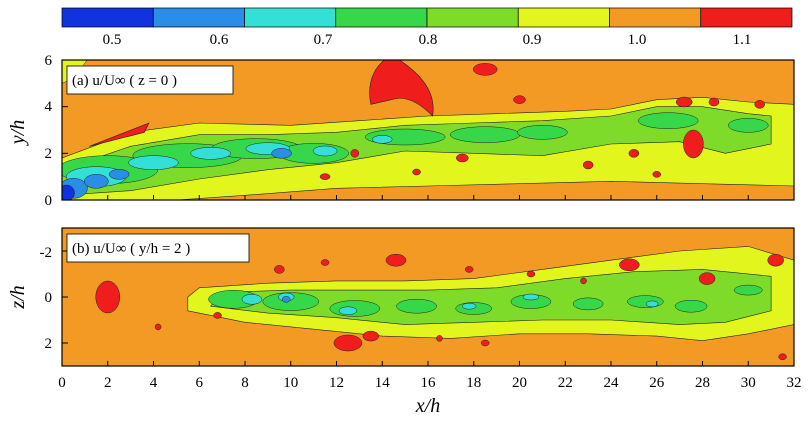 The image size is (812, 422). Describe the element at coordinates (532, 40) in the screenshot. I see `colorbar-tick-label: 0.9` at that location.